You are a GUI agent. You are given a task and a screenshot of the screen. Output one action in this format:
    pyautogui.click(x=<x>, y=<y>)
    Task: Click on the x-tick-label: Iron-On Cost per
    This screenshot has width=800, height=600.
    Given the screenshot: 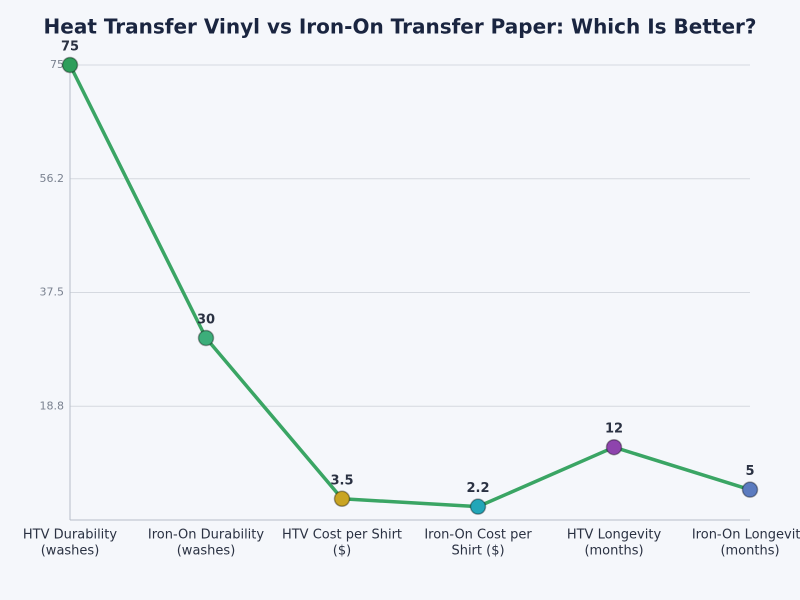 What is the action you would take?
    pyautogui.click(x=478, y=535)
    